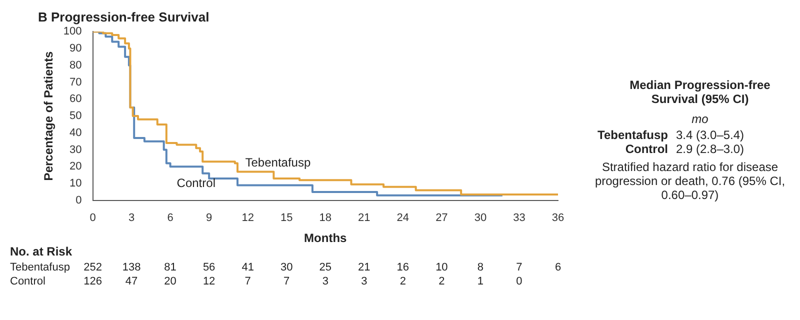 This screenshot has width=800, height=320. Describe the element at coordinates (76, 166) in the screenshot. I see `y-tick-label: 20` at that location.